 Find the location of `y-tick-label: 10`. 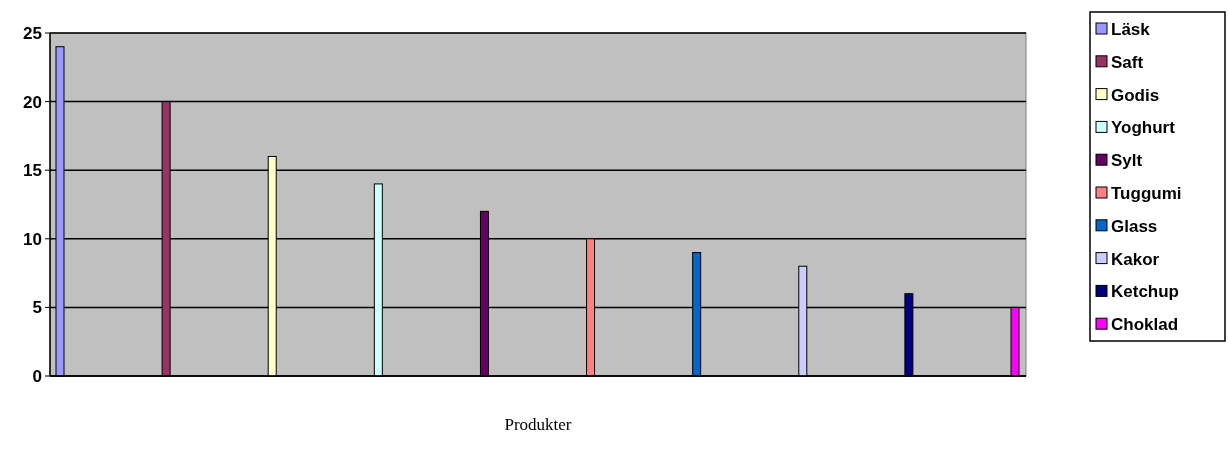

y-tick-label: 10 is located at coordinates (32, 239).